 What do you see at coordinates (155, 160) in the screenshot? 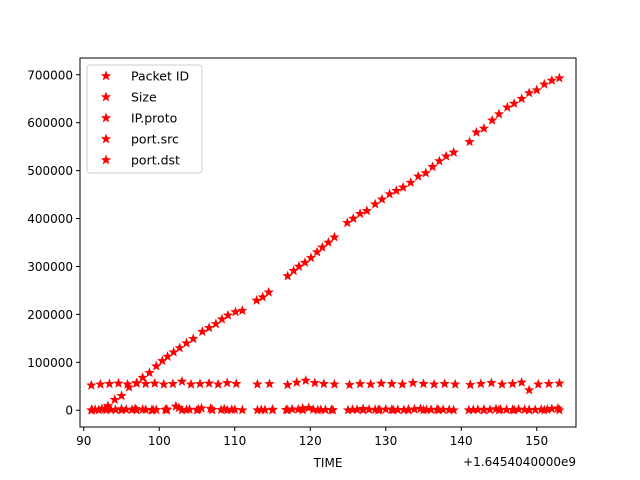
I see `legend-label: port.dst` at bounding box center [155, 160].